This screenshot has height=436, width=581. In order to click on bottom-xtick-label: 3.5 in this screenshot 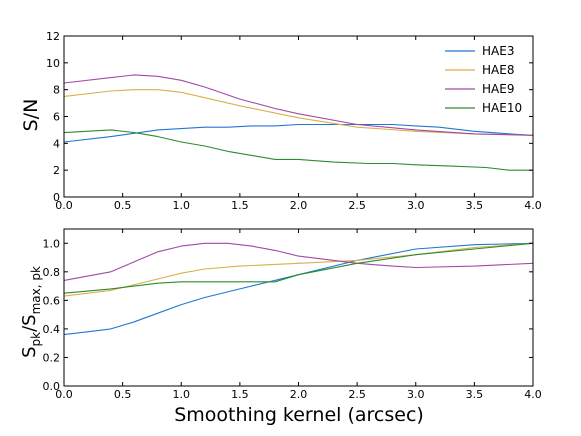, I will do `click(475, 394)`.